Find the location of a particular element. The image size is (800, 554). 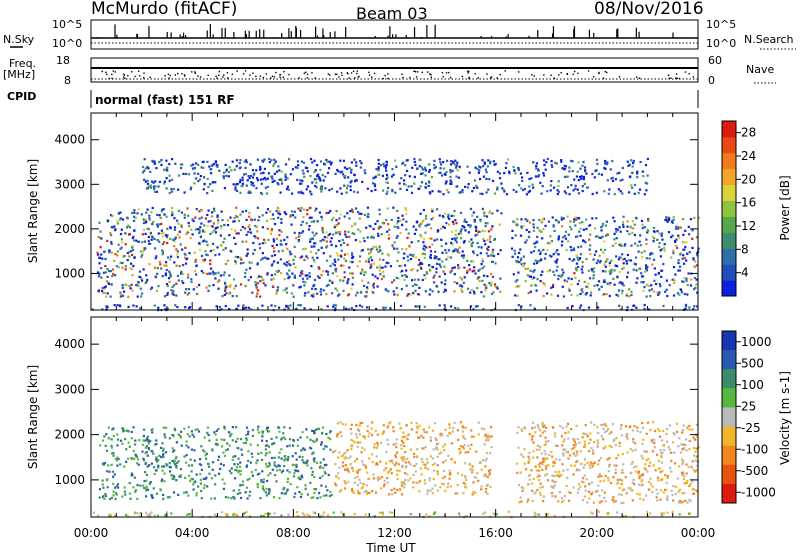

freq-tick-18: 18 is located at coordinates (63, 60).